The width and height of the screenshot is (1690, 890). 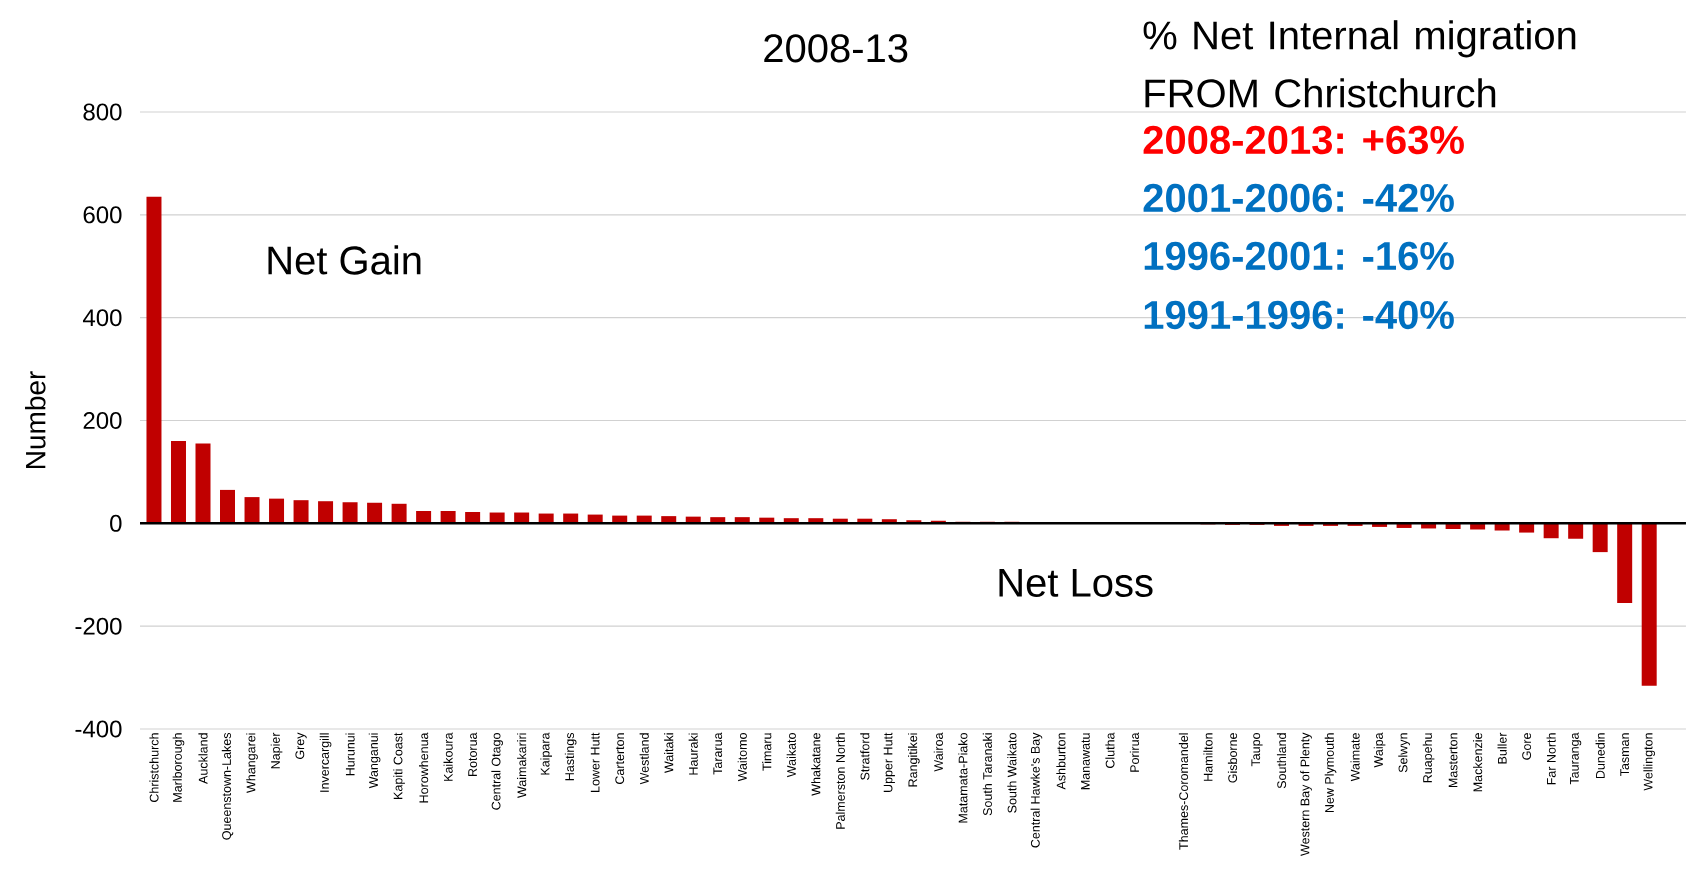 I want to click on x-tick-label: South Taranaki, so click(x=987, y=774).